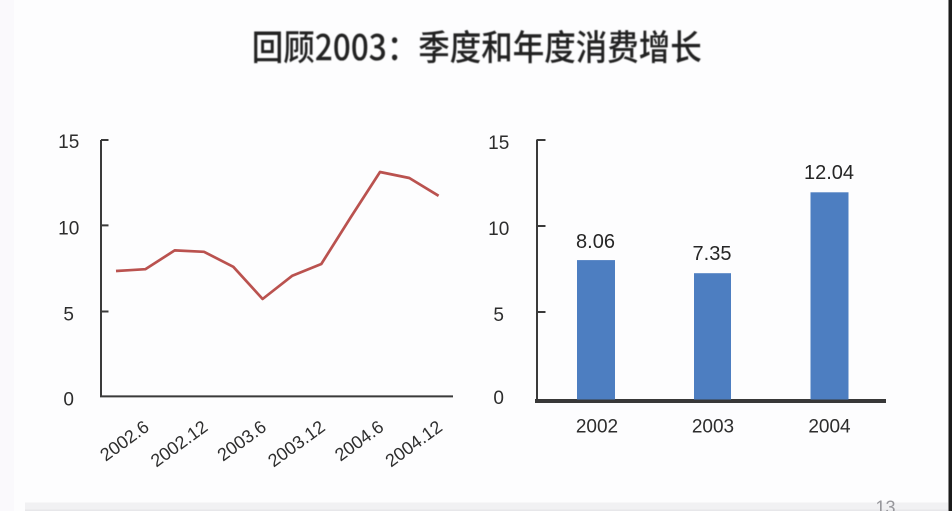 This screenshot has height=511, width=952. What do you see at coordinates (829, 173) in the screenshot?
I see `svg-text: 12.04` at bounding box center [829, 173].